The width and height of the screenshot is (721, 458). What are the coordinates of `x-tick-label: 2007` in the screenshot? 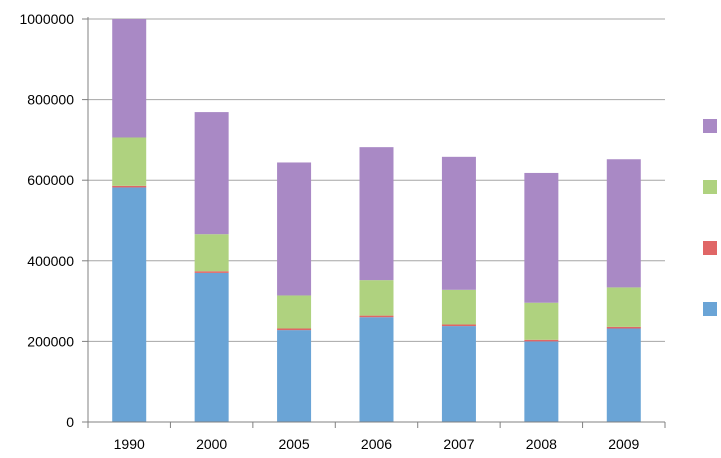 It's located at (458, 444).